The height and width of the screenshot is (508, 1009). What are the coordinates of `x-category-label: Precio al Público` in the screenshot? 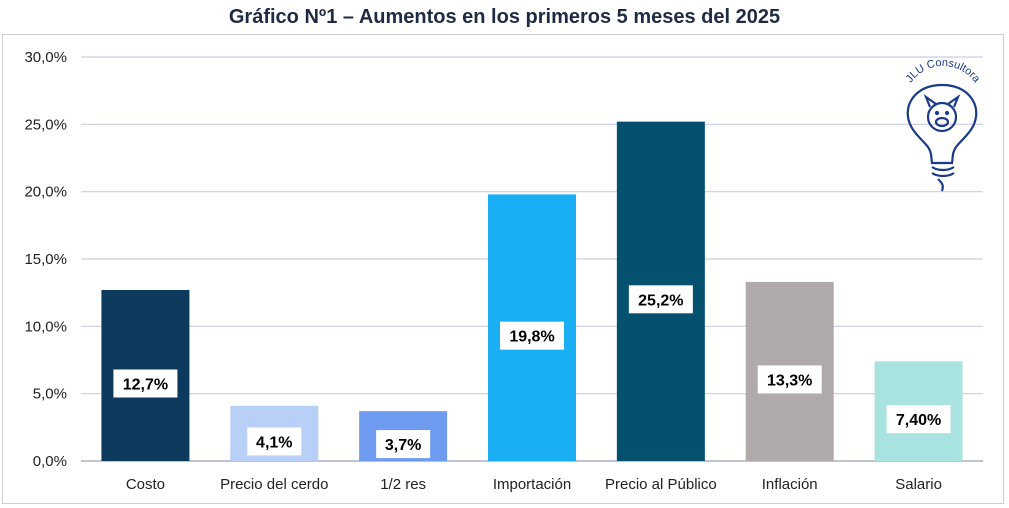 It's located at (661, 484).